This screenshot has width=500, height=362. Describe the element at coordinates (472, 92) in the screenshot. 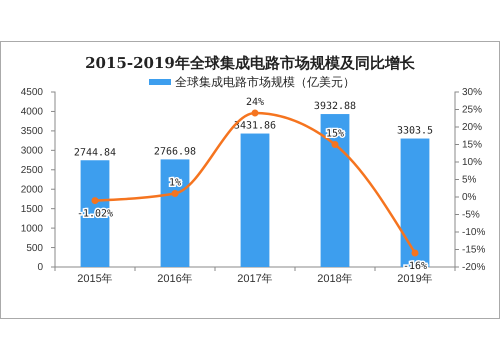

I see `y2-tick-label: 30%` at that location.